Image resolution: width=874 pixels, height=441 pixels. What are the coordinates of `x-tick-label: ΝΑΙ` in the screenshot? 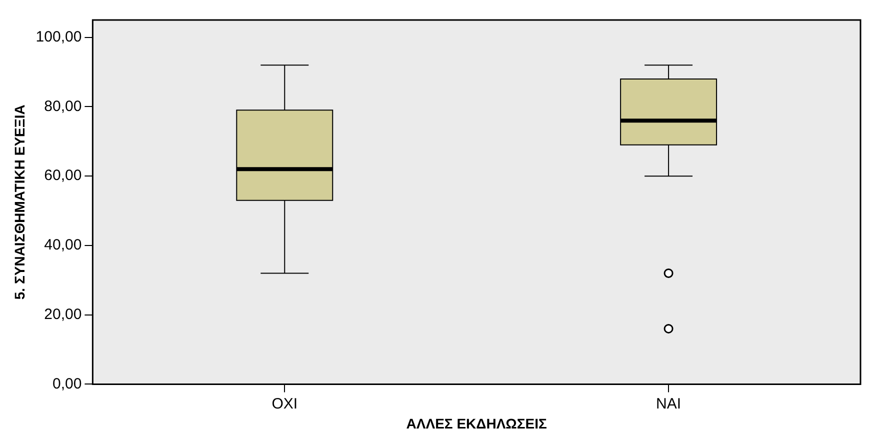 It's located at (669, 403).